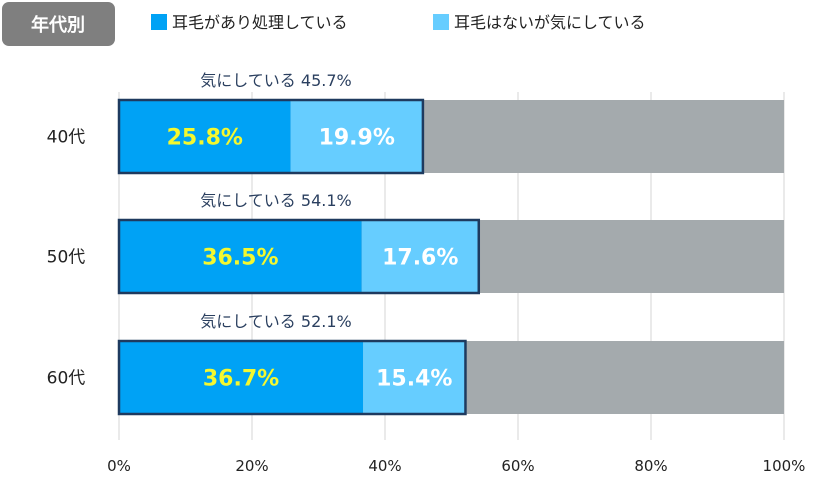  I want to click on data-label-series-2: 19.9%, so click(357, 138).